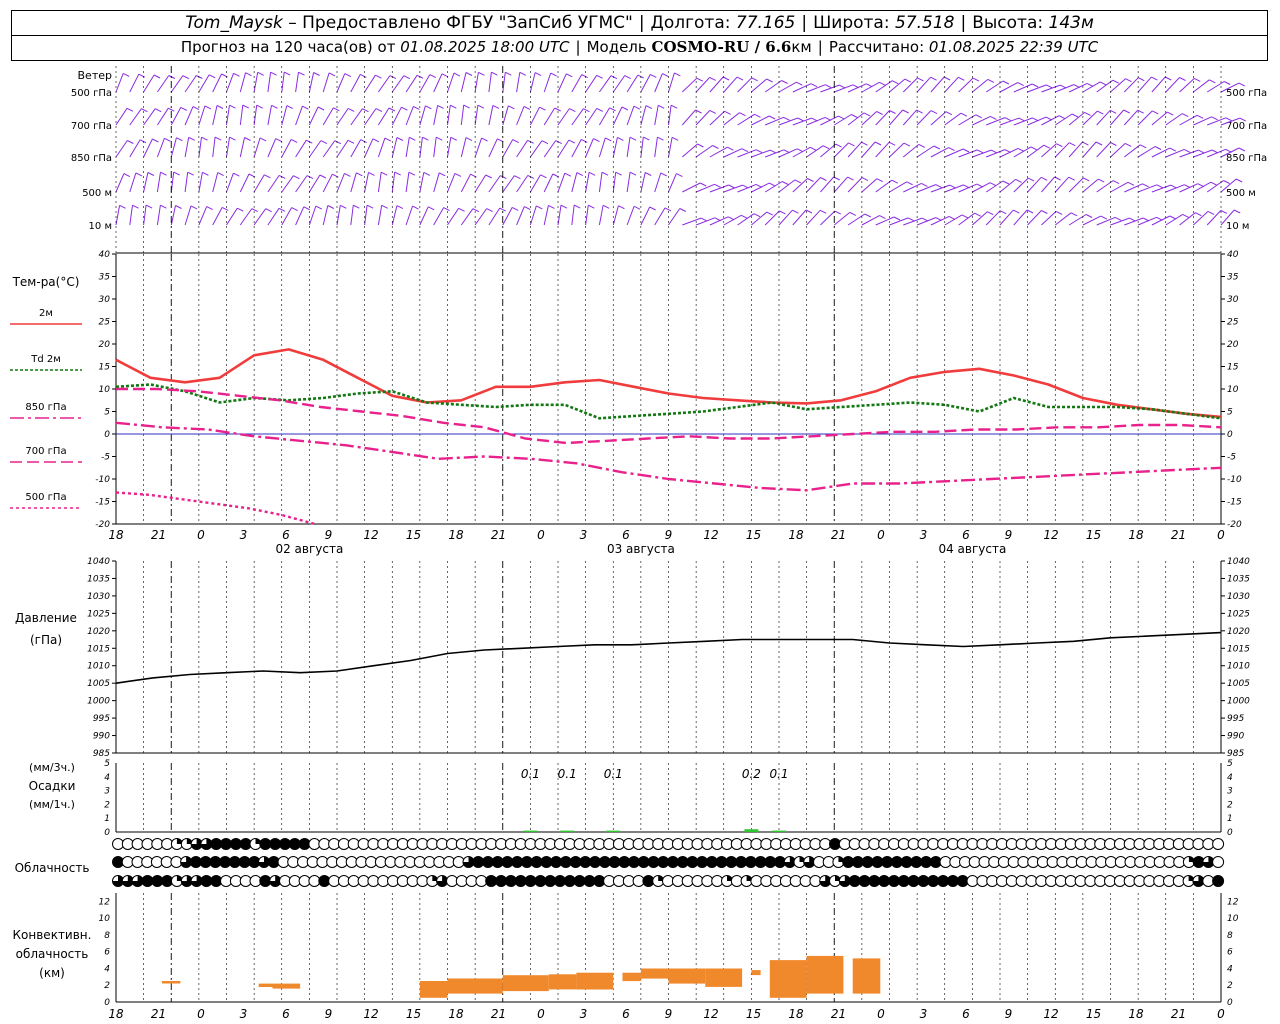 The width and height of the screenshot is (1280, 1024). What do you see at coordinates (45, 359) in the screenshot?
I see `temp-legend-label: Td 2м` at bounding box center [45, 359].